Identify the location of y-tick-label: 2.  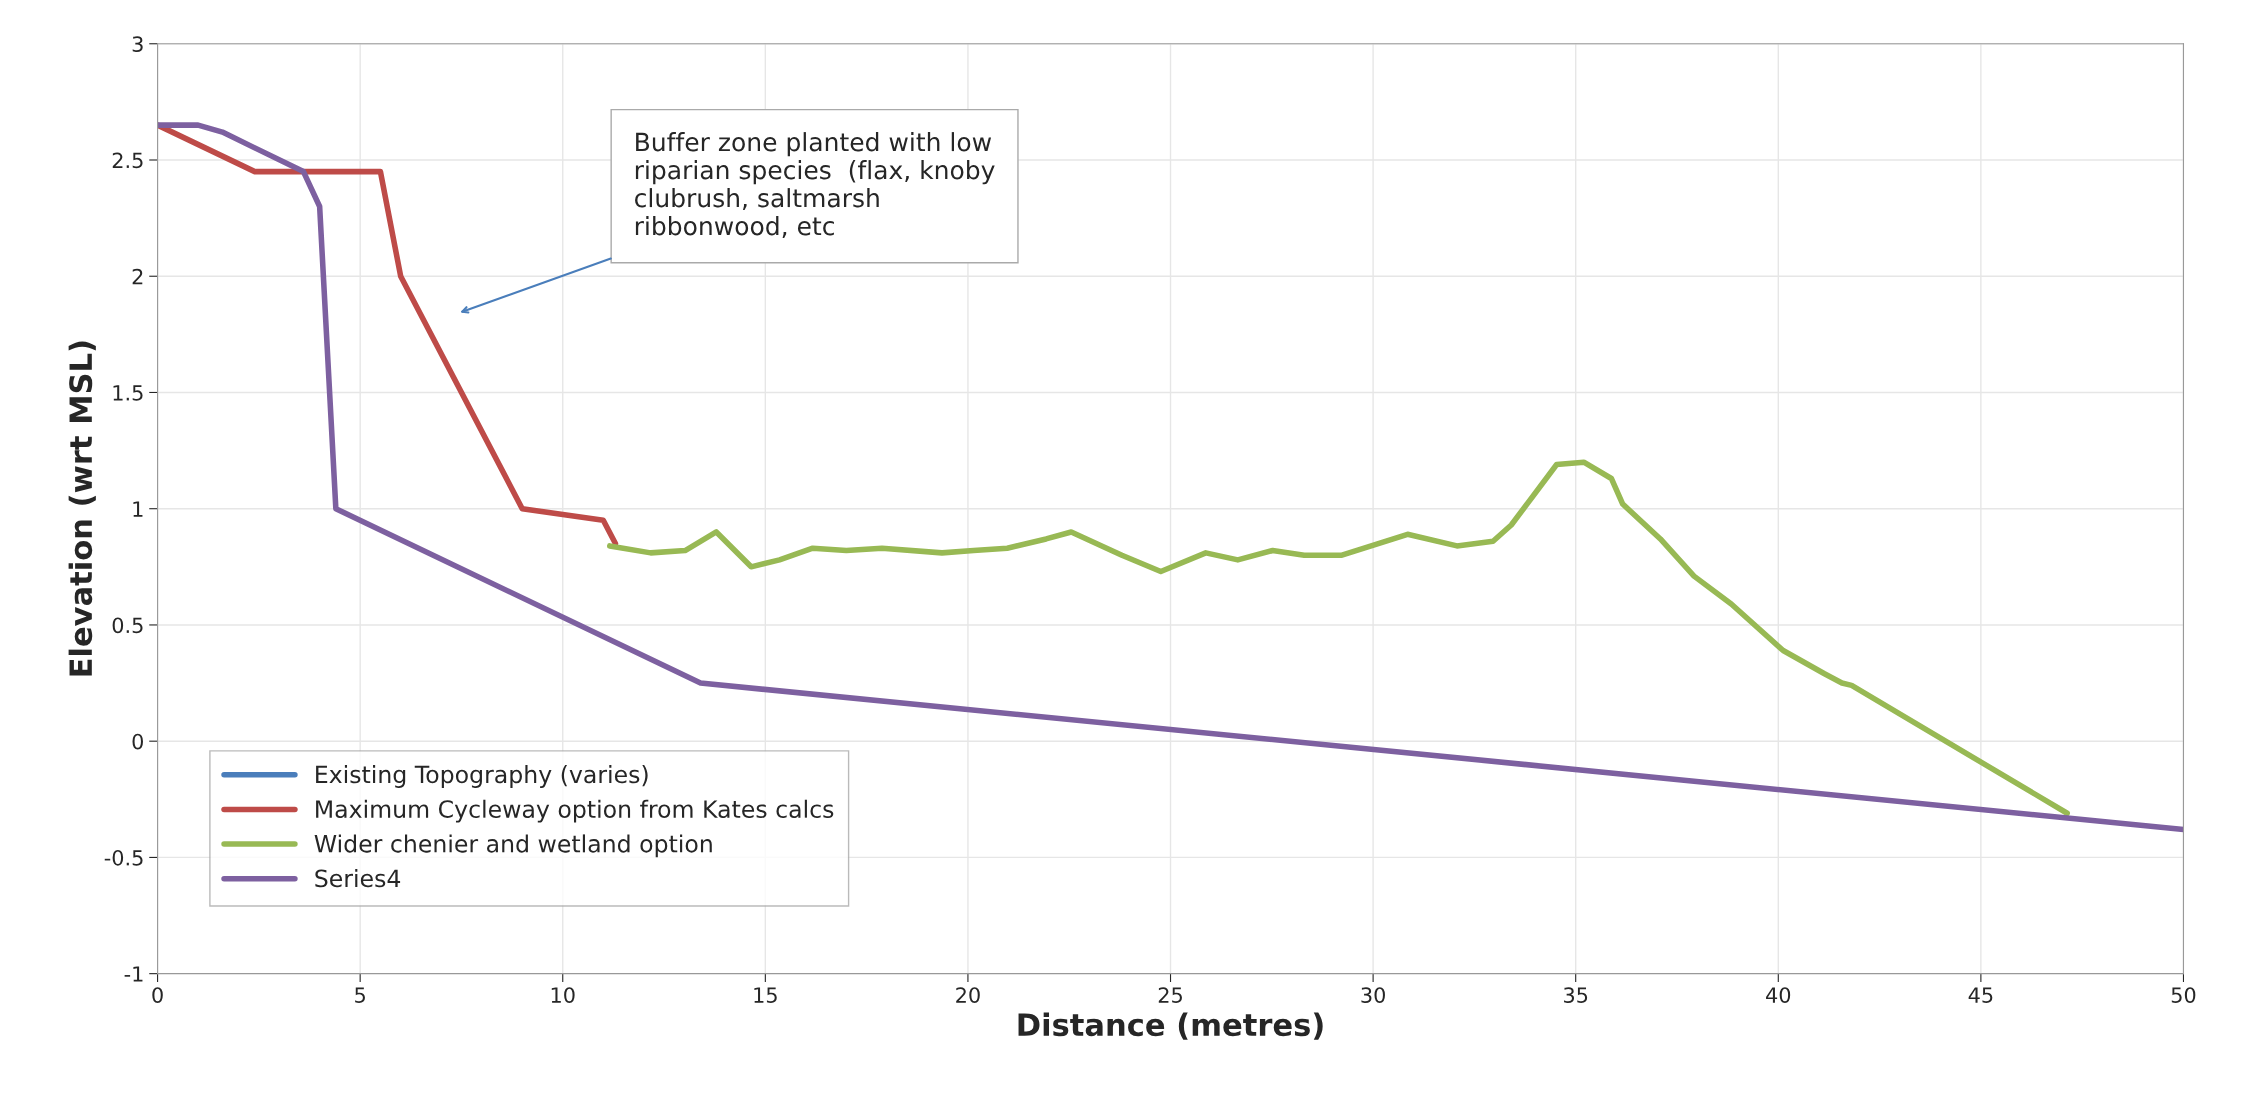
(137, 276).